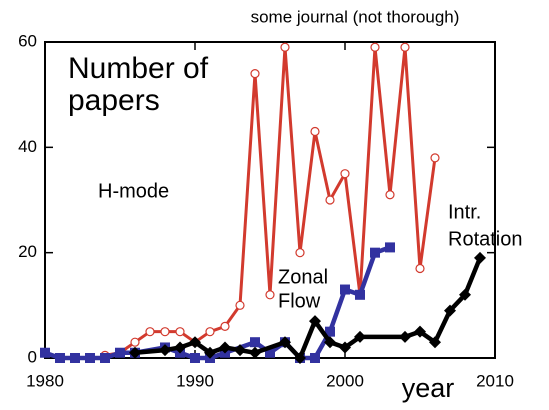 This screenshot has height=410, width=549. Describe the element at coordinates (345, 380) in the screenshot. I see `x-tick-label: 2000` at that location.